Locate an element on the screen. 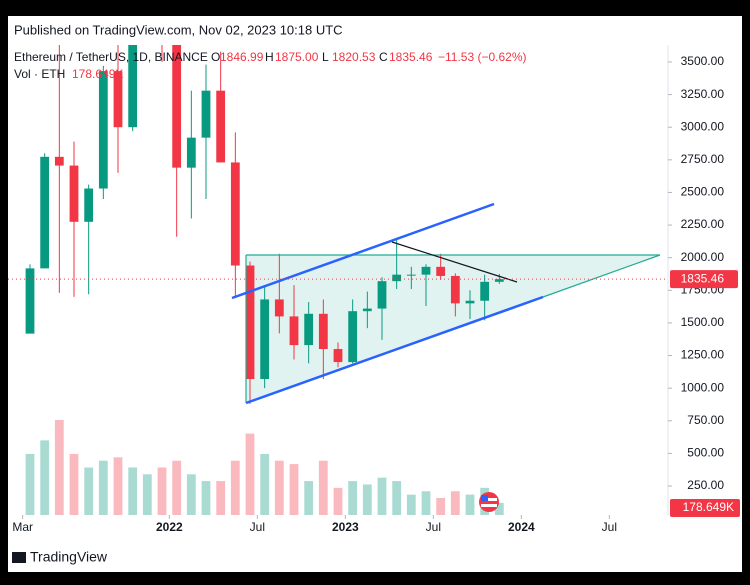  y-tick-label: 3000.00 is located at coordinates (703, 126).